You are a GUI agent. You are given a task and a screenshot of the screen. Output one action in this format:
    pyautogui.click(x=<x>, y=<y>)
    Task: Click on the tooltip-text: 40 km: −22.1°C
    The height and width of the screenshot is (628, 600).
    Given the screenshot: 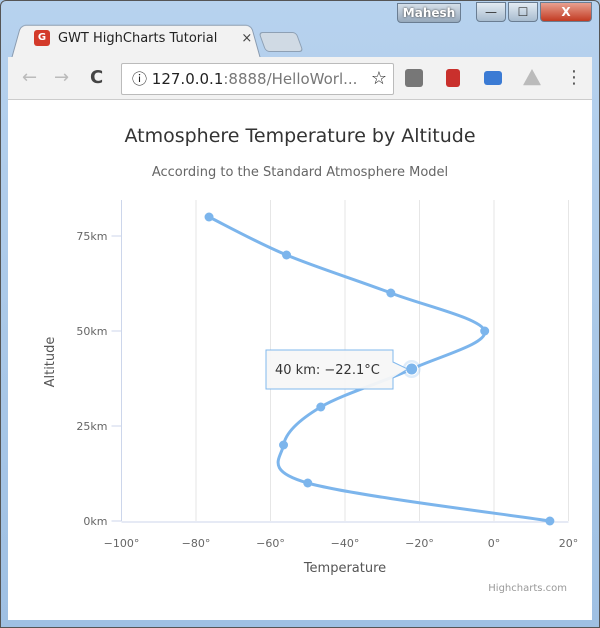 What is the action you would take?
    pyautogui.click(x=327, y=370)
    